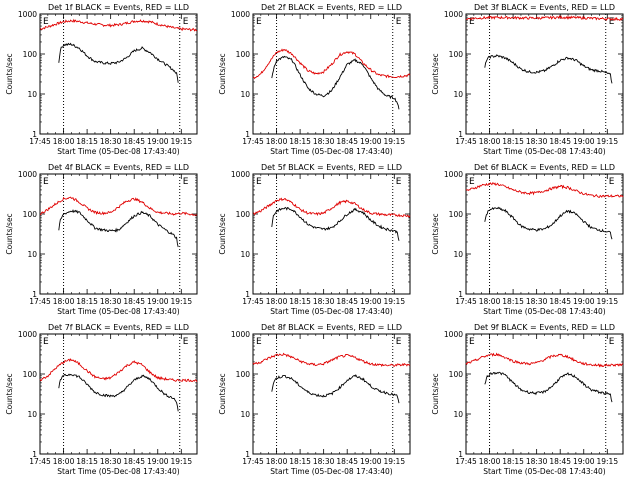 Image resolution: width=640 pixels, height=480 pixels. What do you see at coordinates (118, 7) in the screenshot?
I see `panel-title: Det 1f BLACK = Events, RED = LLD` at bounding box center [118, 7].